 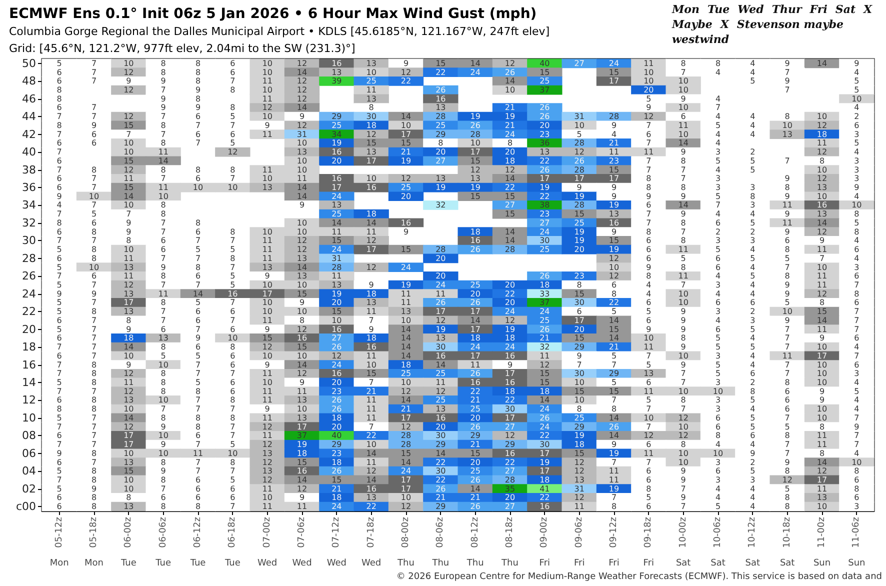 I want to click on data-label: 2, so click(x=753, y=382).